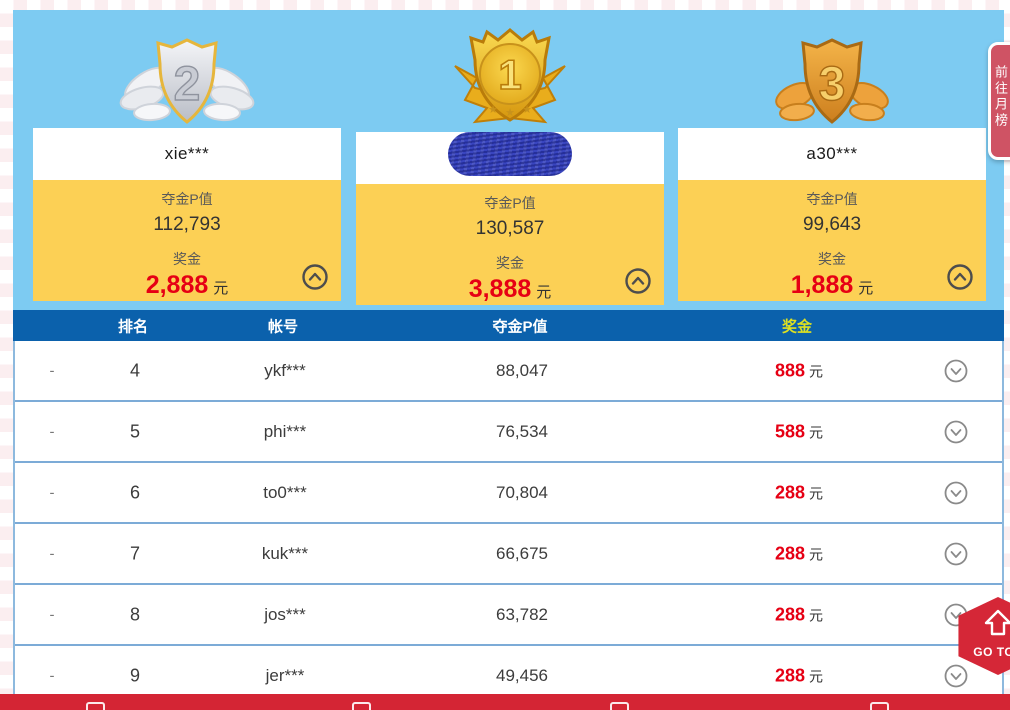 The image size is (1010, 710). What do you see at coordinates (1000, 54) in the screenshot?
I see `chevron-left-icon: 〈` at bounding box center [1000, 54].